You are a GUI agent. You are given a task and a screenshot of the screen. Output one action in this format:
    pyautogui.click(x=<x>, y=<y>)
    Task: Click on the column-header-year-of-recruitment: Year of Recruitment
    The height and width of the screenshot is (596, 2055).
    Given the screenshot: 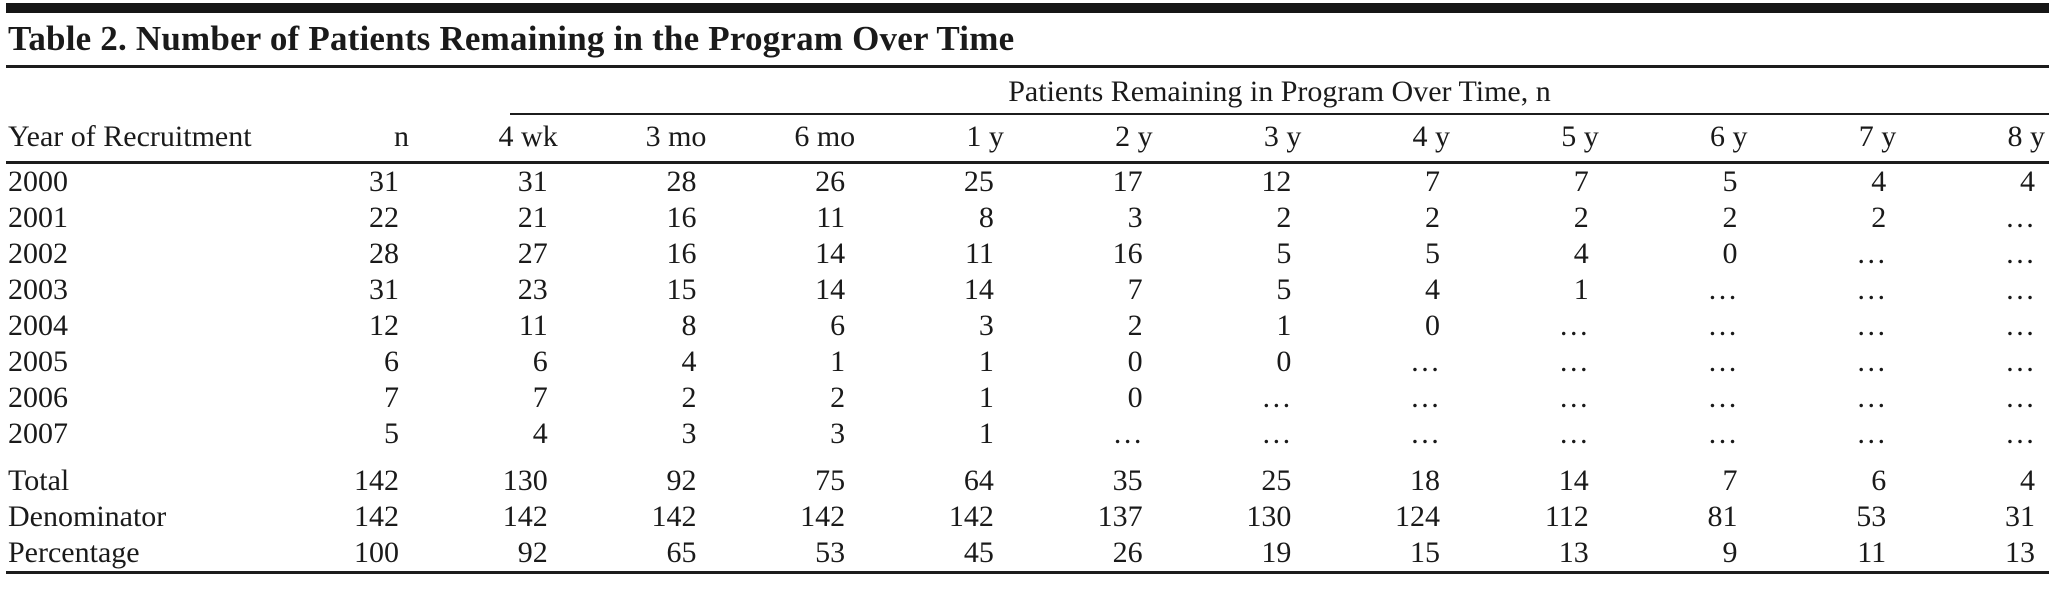 What is the action you would take?
    pyautogui.click(x=163, y=139)
    